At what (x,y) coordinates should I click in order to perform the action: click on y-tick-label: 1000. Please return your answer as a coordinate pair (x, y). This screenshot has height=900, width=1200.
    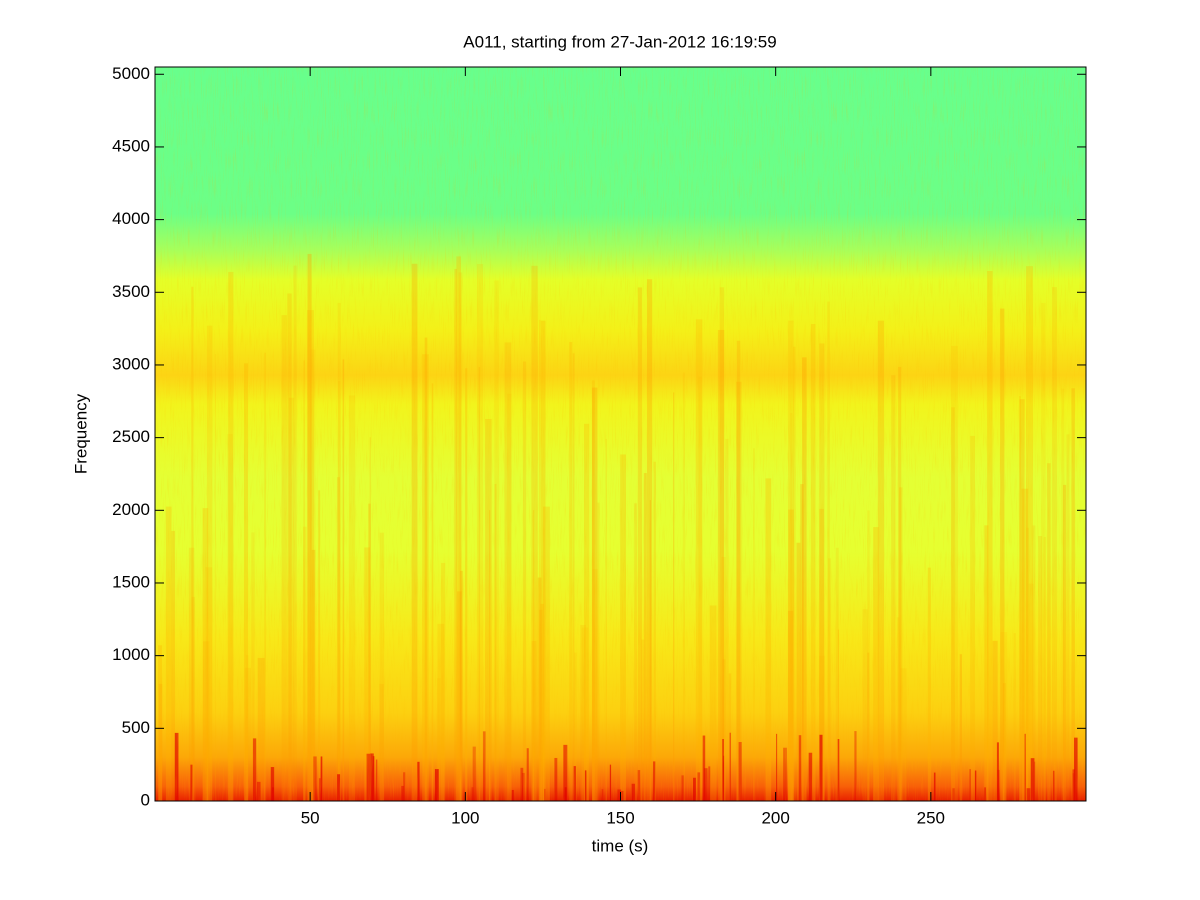
    Looking at the image, I should click on (131, 654).